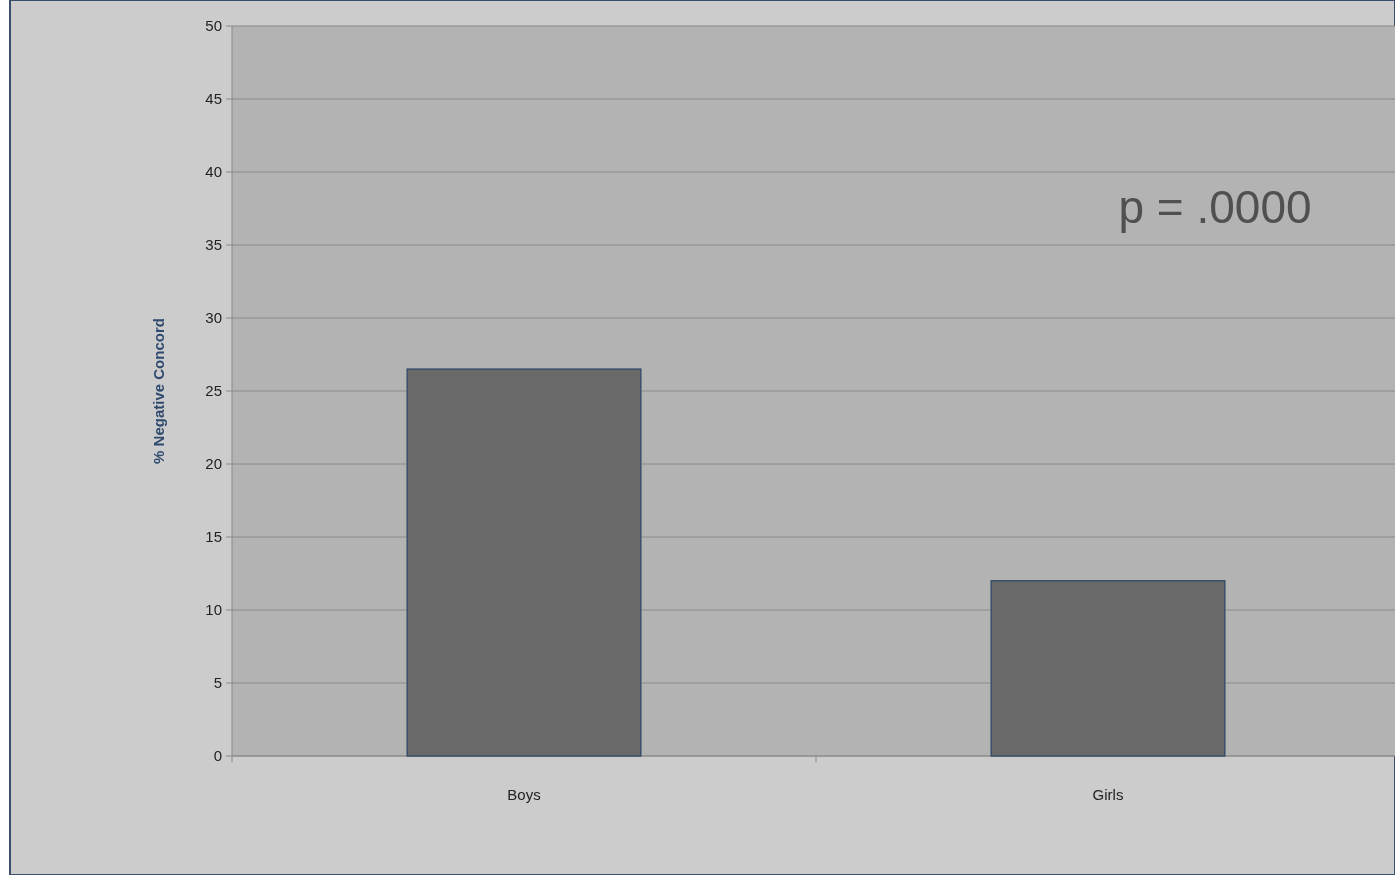  Describe the element at coordinates (213, 26) in the screenshot. I see `y-tick-label: 50` at that location.